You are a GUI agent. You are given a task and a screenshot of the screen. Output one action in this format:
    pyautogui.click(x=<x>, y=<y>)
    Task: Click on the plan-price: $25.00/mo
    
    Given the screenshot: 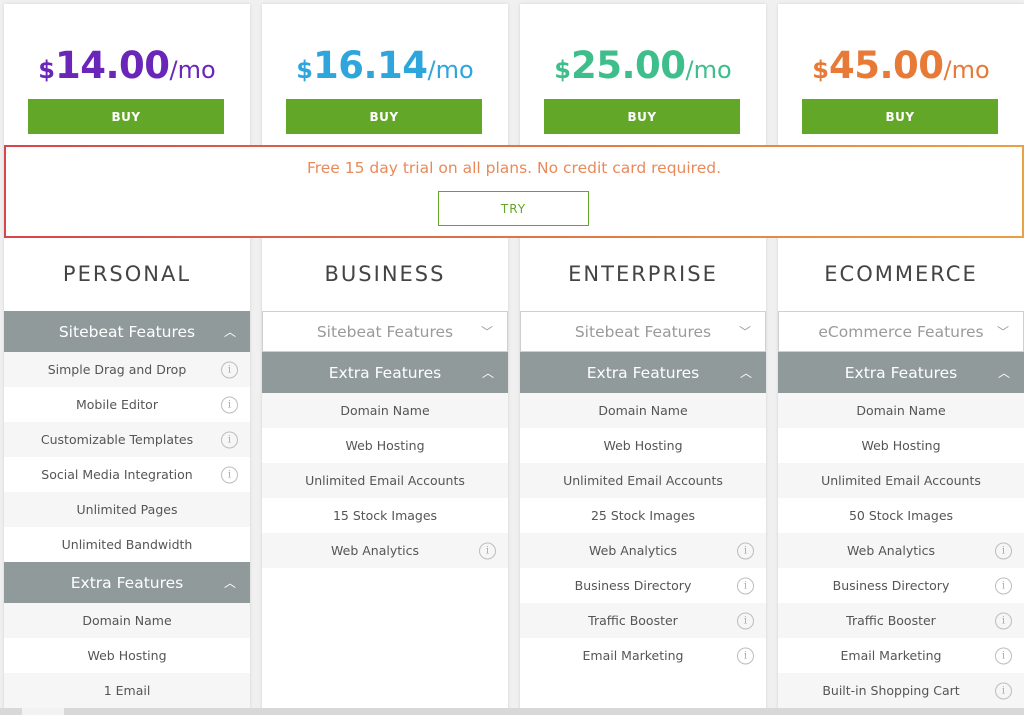 What is the action you would take?
    pyautogui.click(x=643, y=65)
    